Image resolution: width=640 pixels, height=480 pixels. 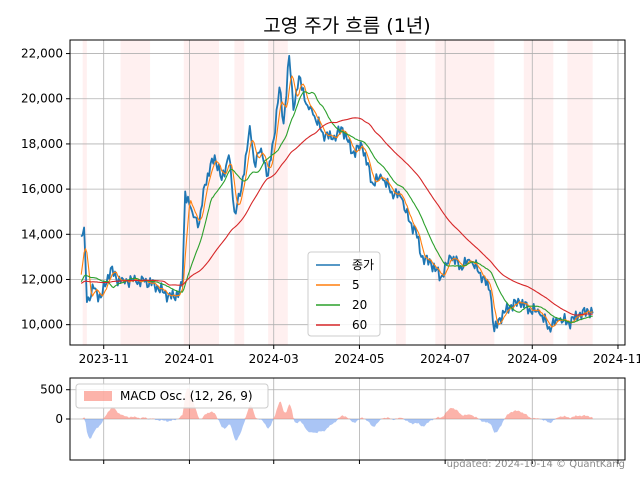 I want to click on macd-legend-box, so click(x=172, y=396).